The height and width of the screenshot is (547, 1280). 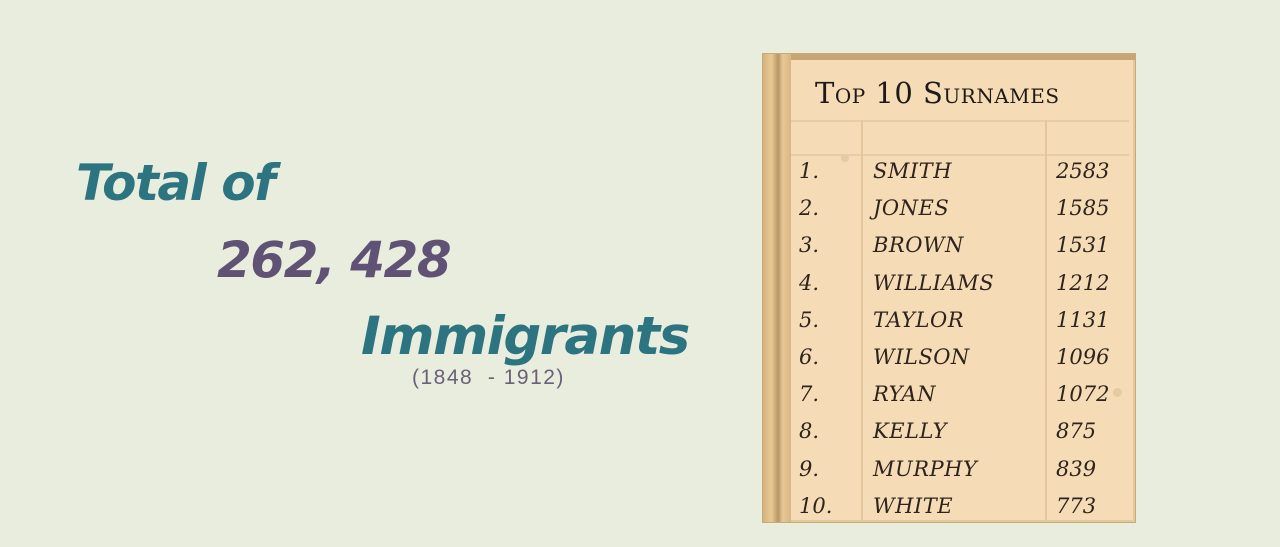 I want to click on headline-total-of: Total of, so click(x=176, y=183).